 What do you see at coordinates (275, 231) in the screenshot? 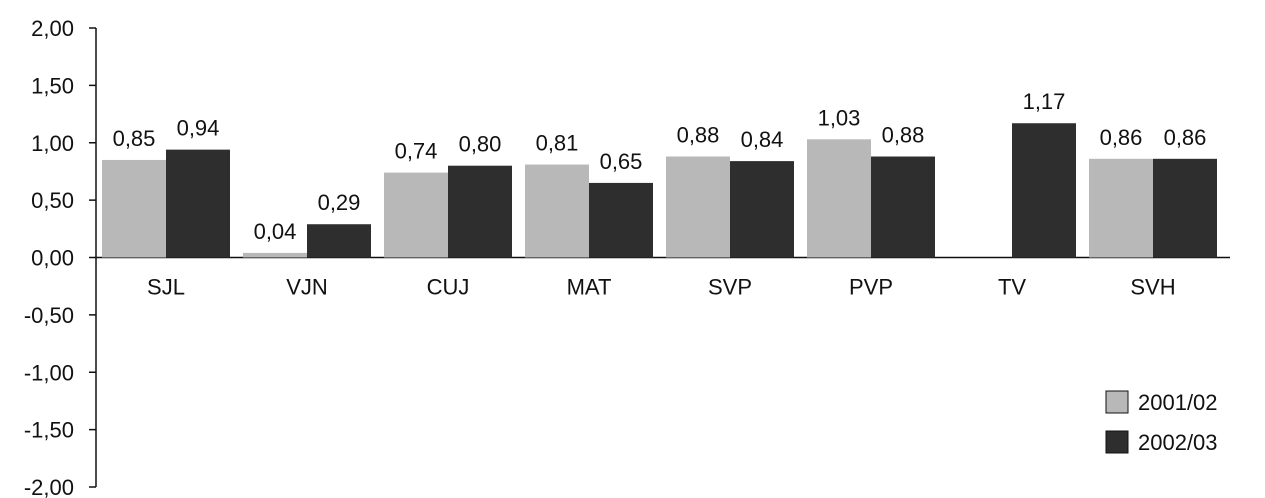
I see `data-label: 0,04` at bounding box center [275, 231].